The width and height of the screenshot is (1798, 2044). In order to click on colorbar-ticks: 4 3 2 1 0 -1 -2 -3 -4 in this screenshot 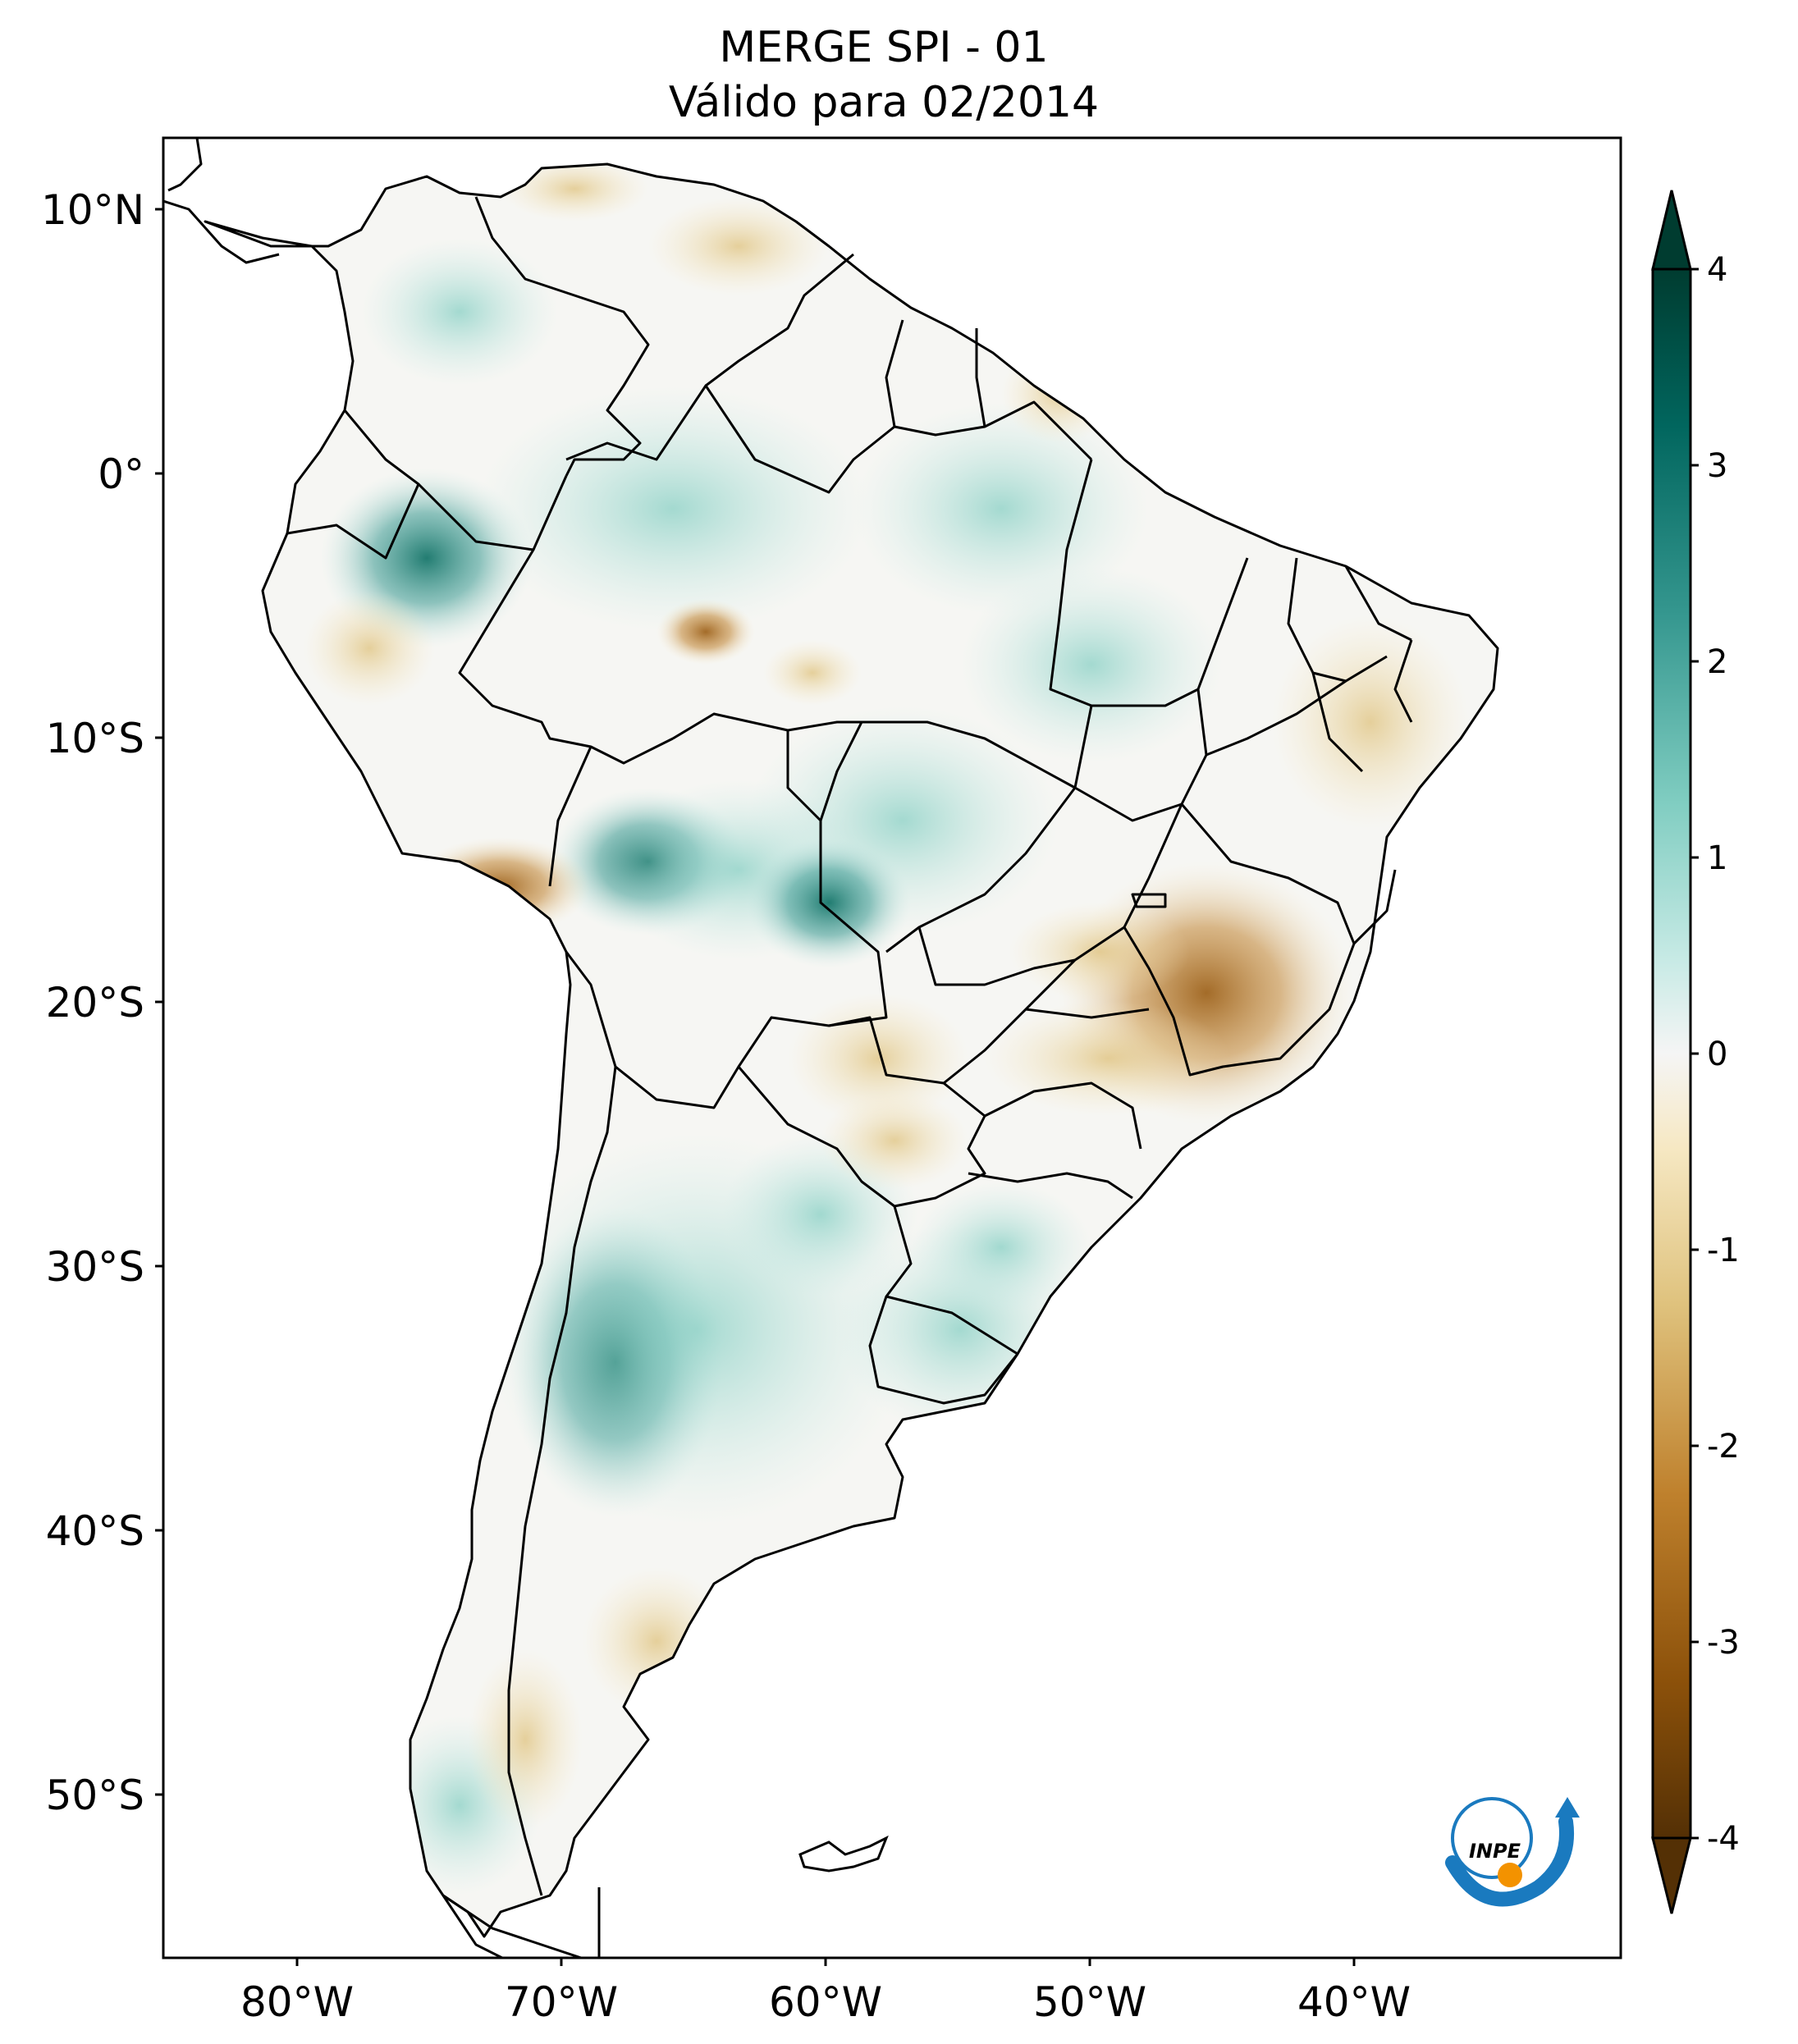, I will do `click(1715, 1054)`.